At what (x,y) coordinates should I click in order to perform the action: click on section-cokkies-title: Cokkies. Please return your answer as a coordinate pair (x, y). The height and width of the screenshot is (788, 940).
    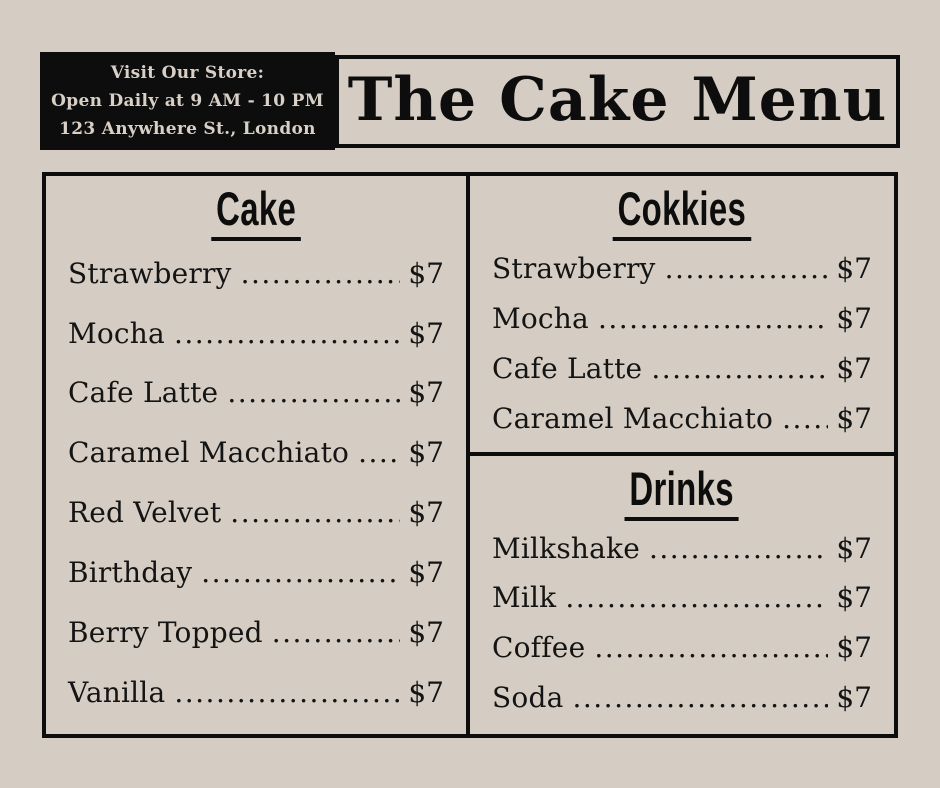
    Looking at the image, I should click on (682, 213).